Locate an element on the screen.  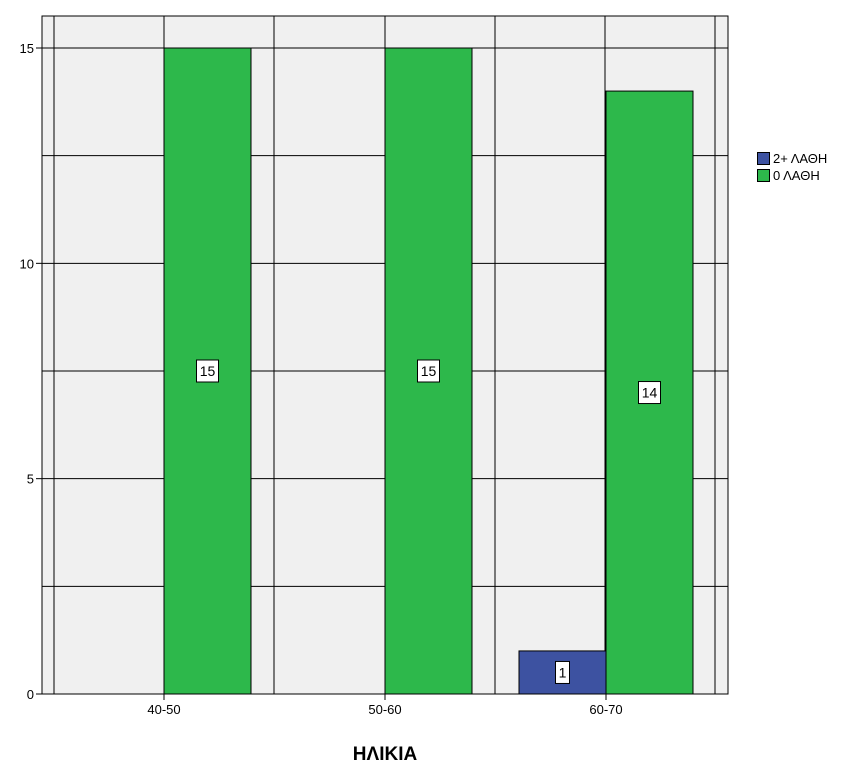
x-tick-label: 50-60 is located at coordinates (384, 709).